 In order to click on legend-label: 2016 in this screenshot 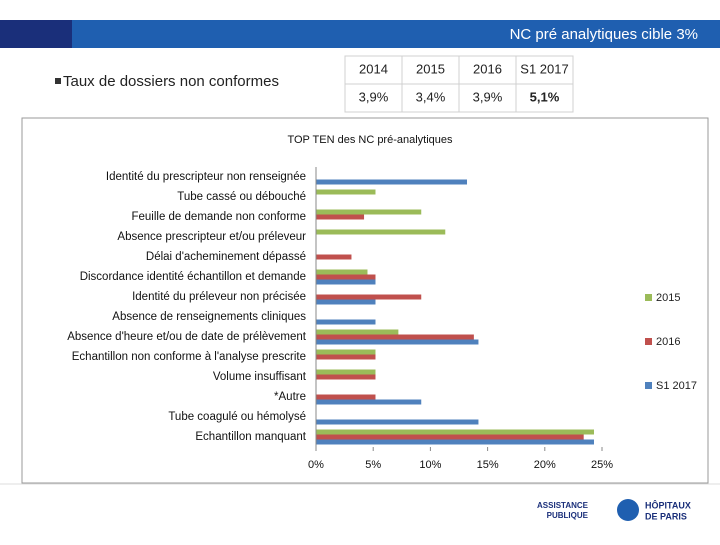, I will do `click(668, 342)`.